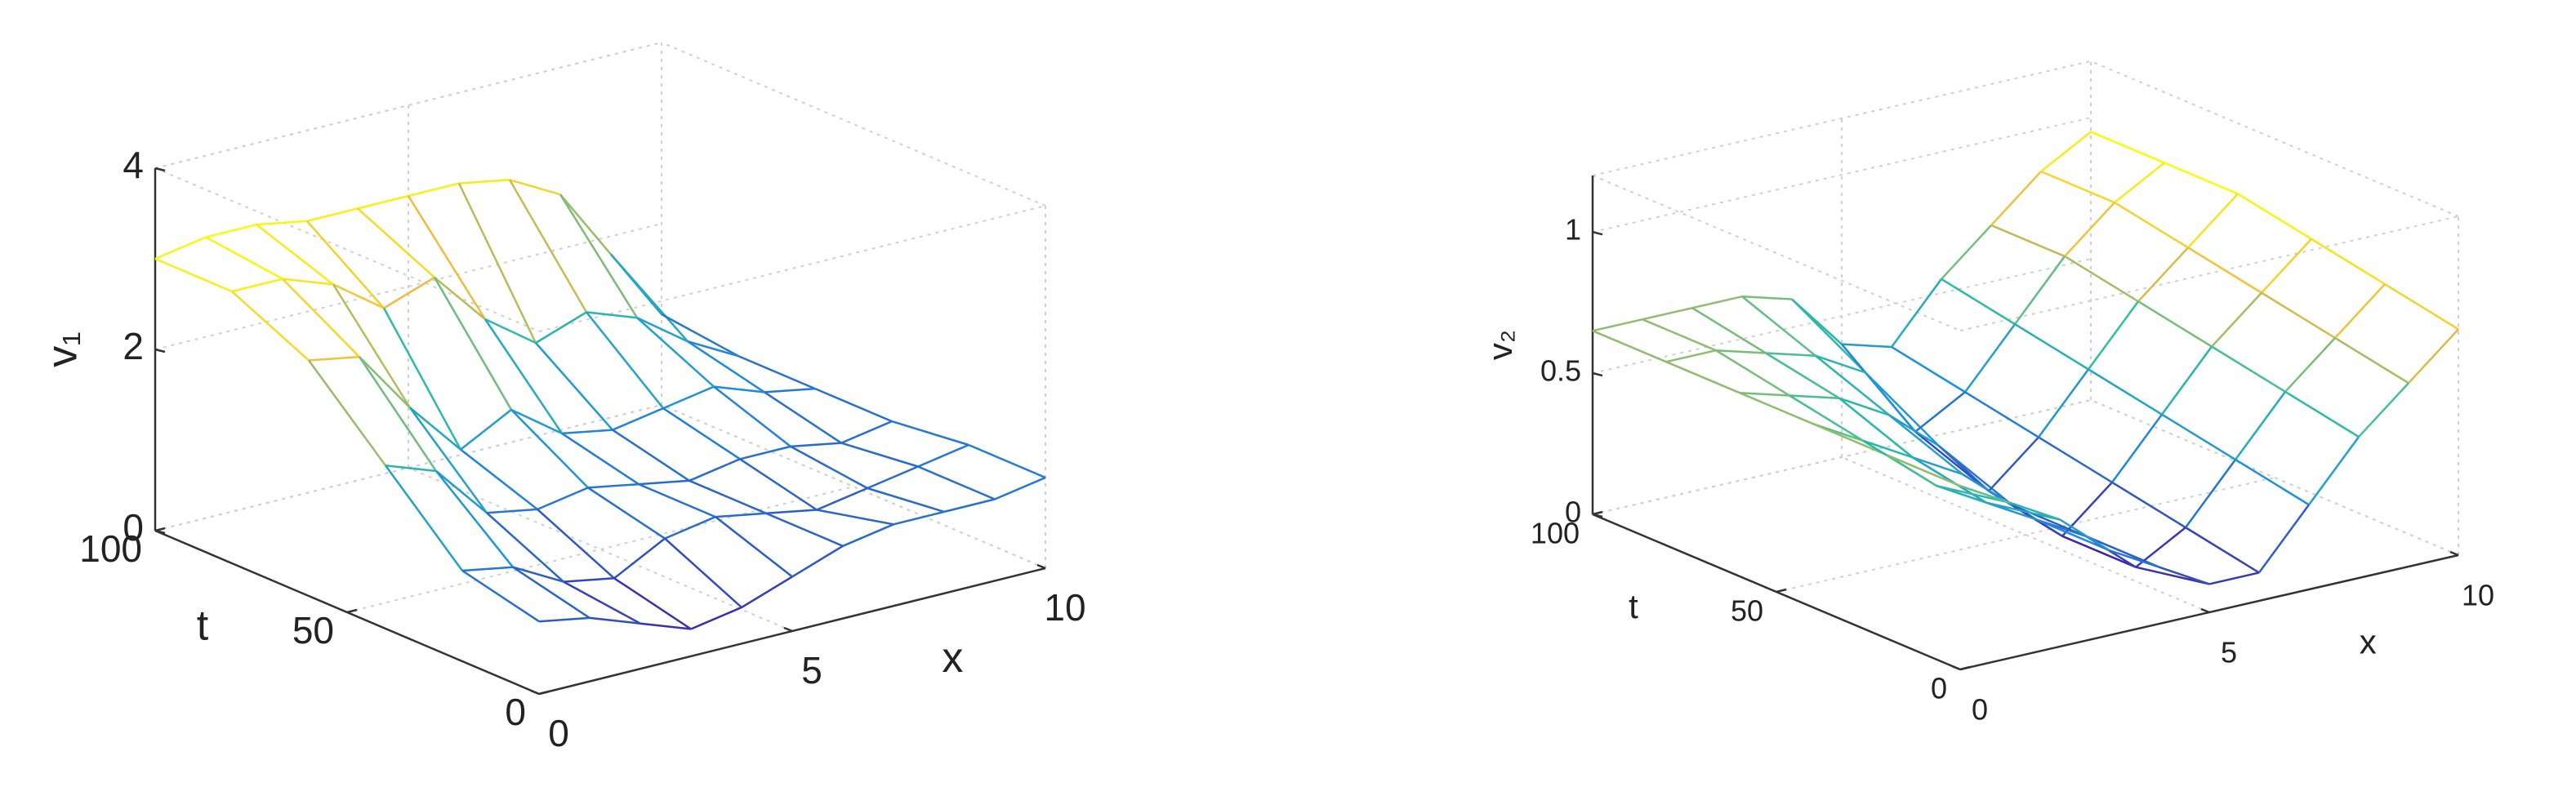 This screenshot has height=787, width=2576. What do you see at coordinates (1597, 515) in the screenshot?
I see `z-tick` at bounding box center [1597, 515].